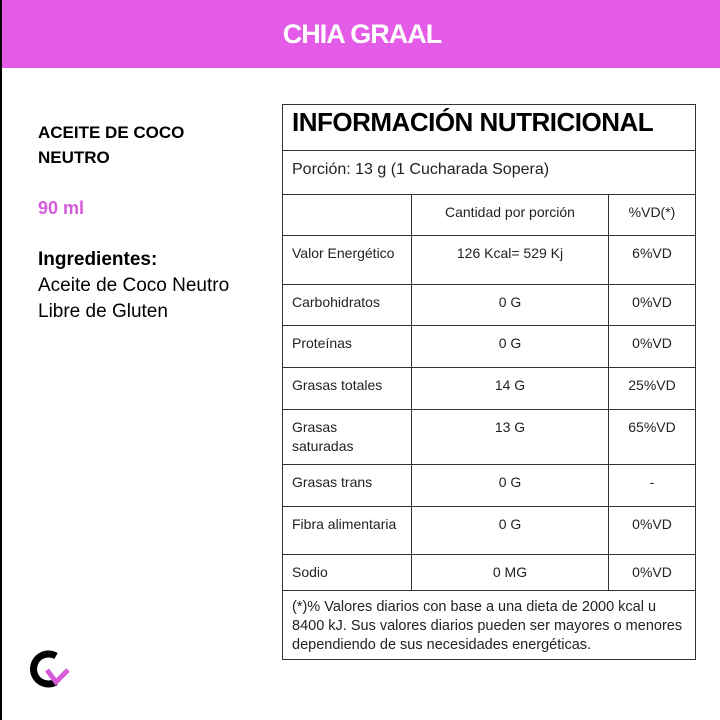 Image resolution: width=720 pixels, height=720 pixels. Describe the element at coordinates (347, 530) in the screenshot. I see `nutrient-name: Fibra alimentaria` at that location.